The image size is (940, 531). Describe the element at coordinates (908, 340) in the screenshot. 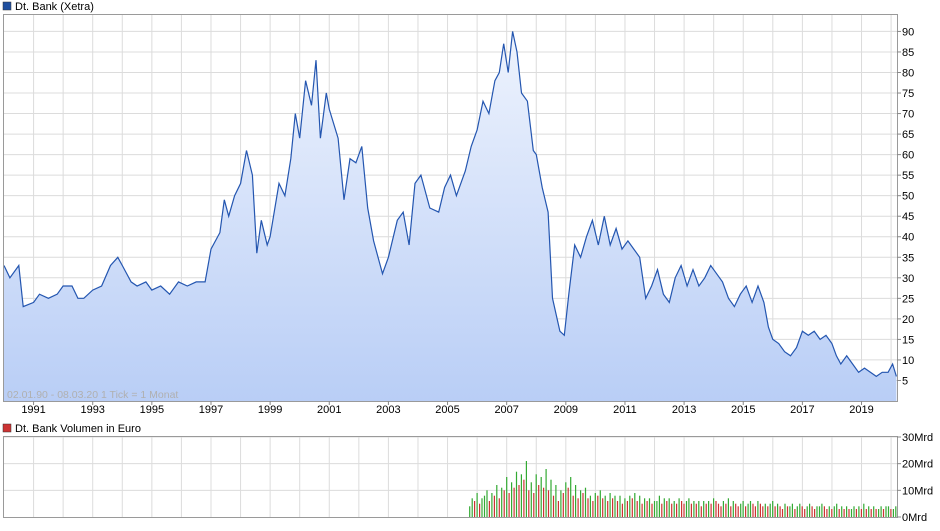

I see `price-y-tick-label: 15` at that location.